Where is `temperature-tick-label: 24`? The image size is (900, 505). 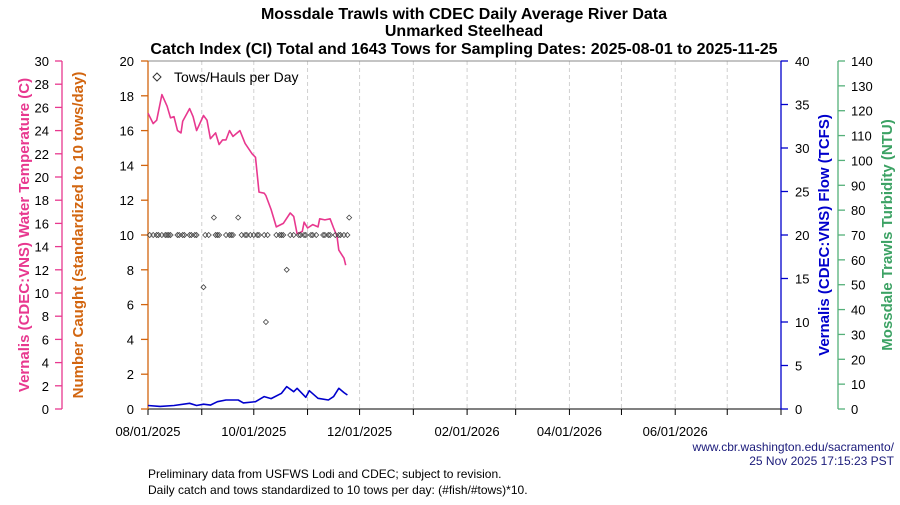 temperature-tick-label: 24 is located at coordinates (42, 131).